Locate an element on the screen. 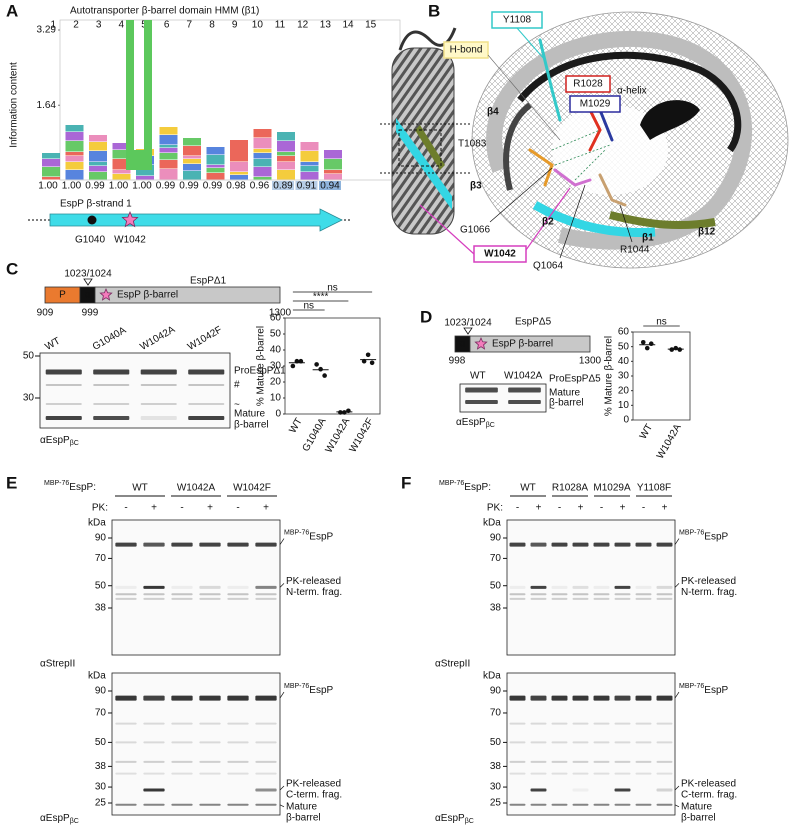 This screenshot has height=827, width=800. label-leader is located at coordinates (282, 585).